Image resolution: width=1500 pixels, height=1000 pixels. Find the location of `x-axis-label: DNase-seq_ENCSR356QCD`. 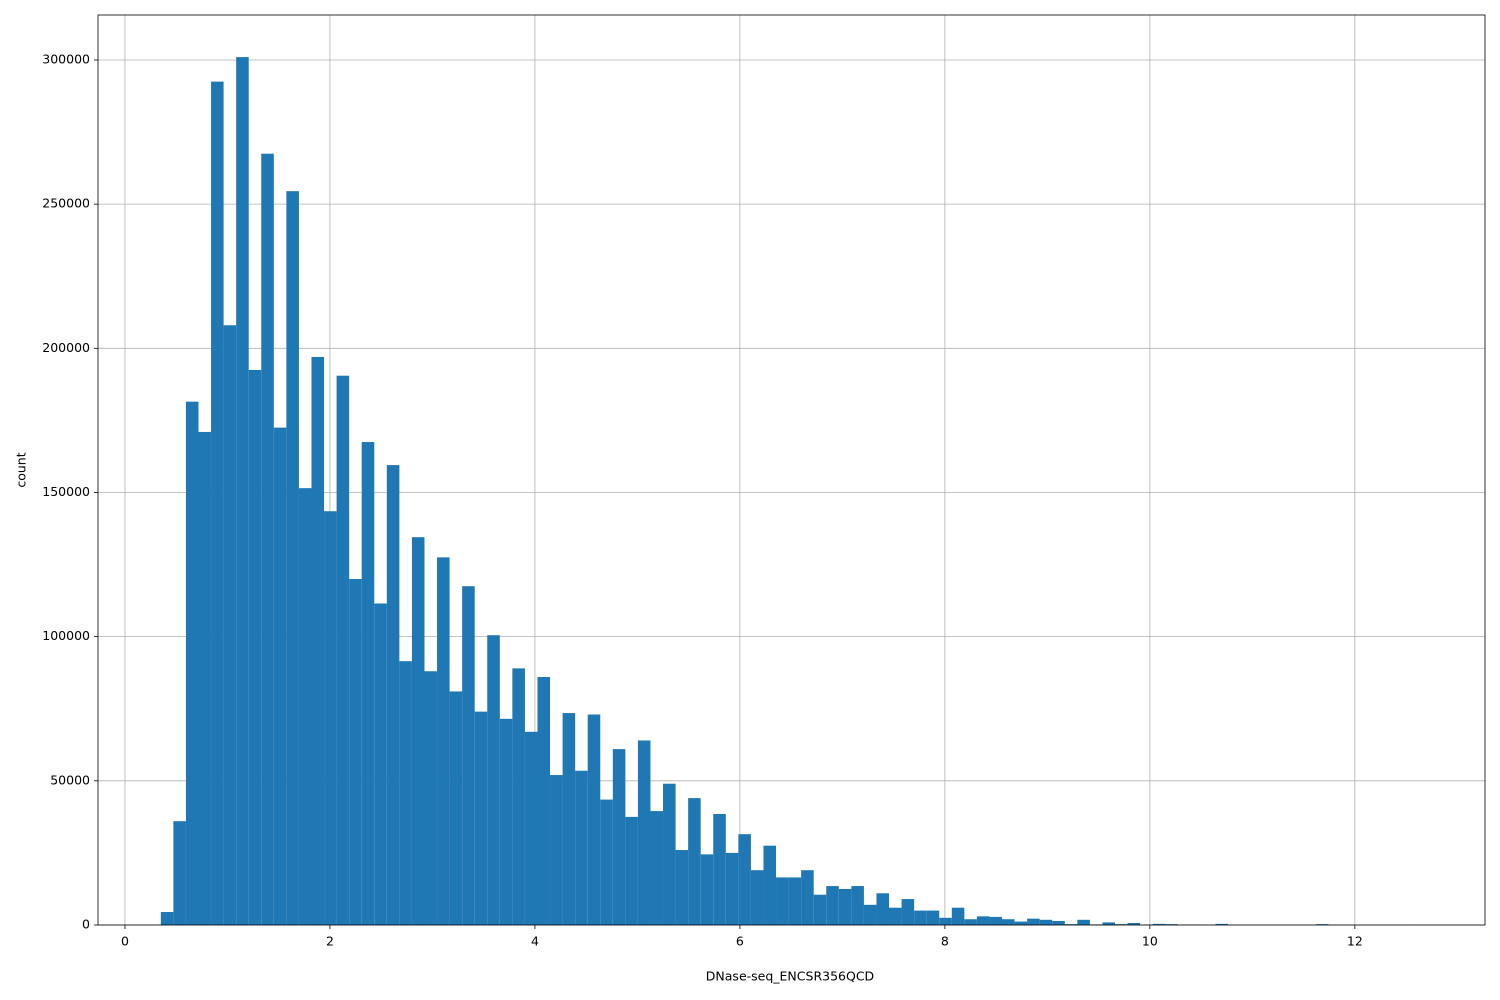

x-axis-label: DNase-seq_ENCSR356QCD is located at coordinates (790, 976).